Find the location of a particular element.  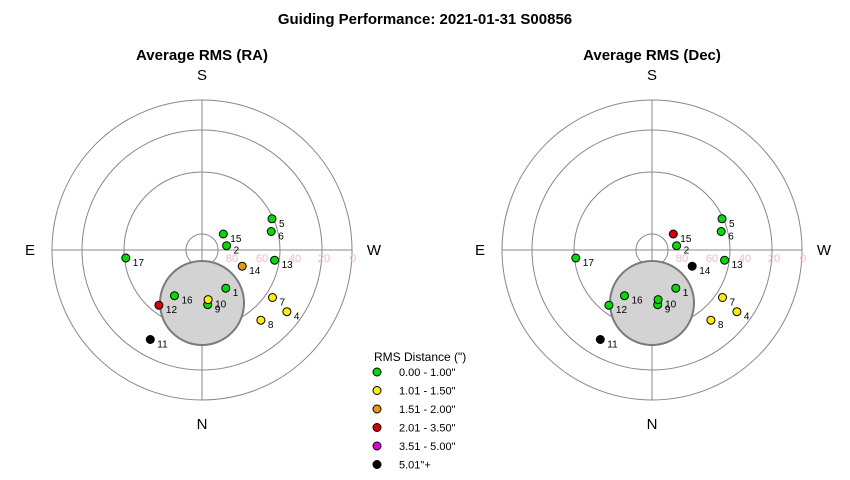

legend-label: 0.00 - 1.00" is located at coordinates (427, 373).